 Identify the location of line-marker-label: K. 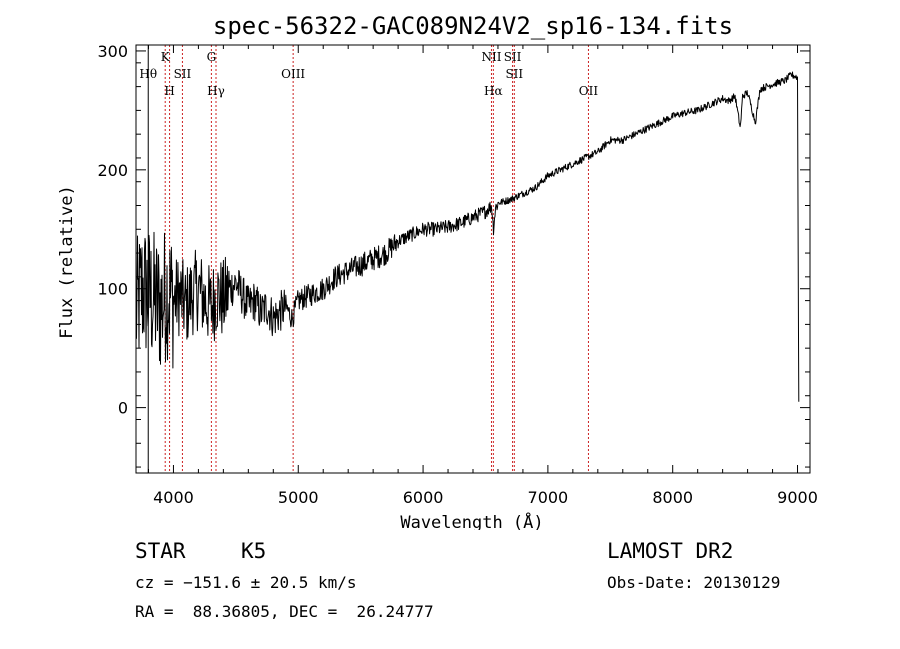
(166, 57).